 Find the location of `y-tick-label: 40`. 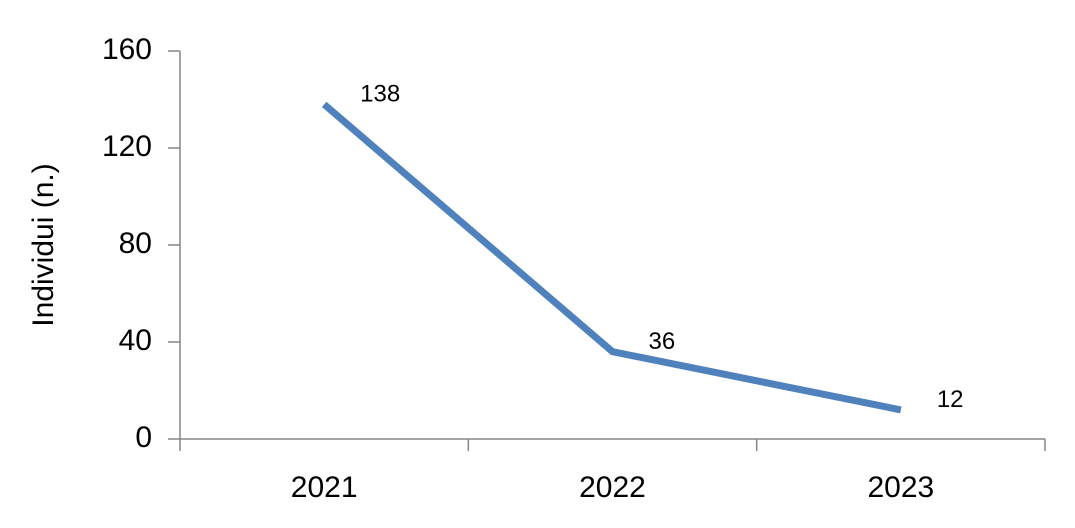

y-tick-label: 40 is located at coordinates (135, 340).